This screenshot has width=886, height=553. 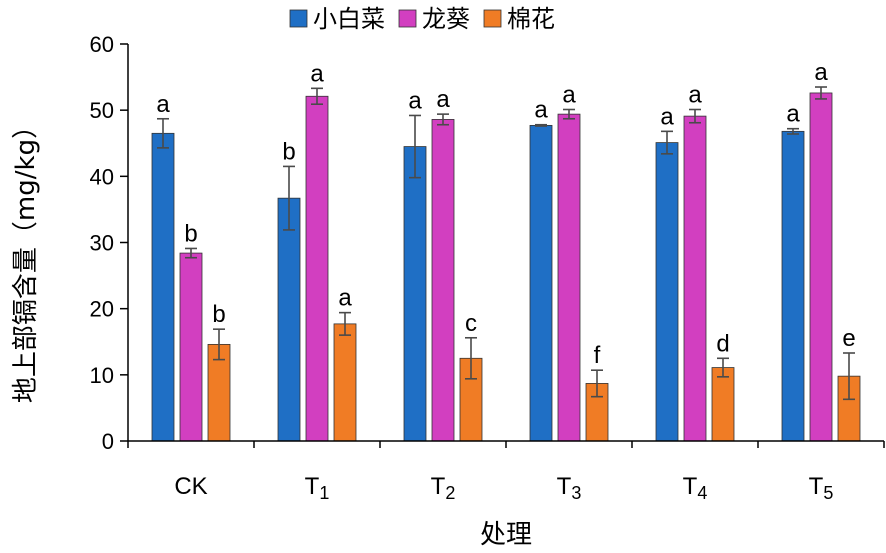 What do you see at coordinates (597, 355) in the screenshot?
I see `significance-letter: f` at bounding box center [597, 355].